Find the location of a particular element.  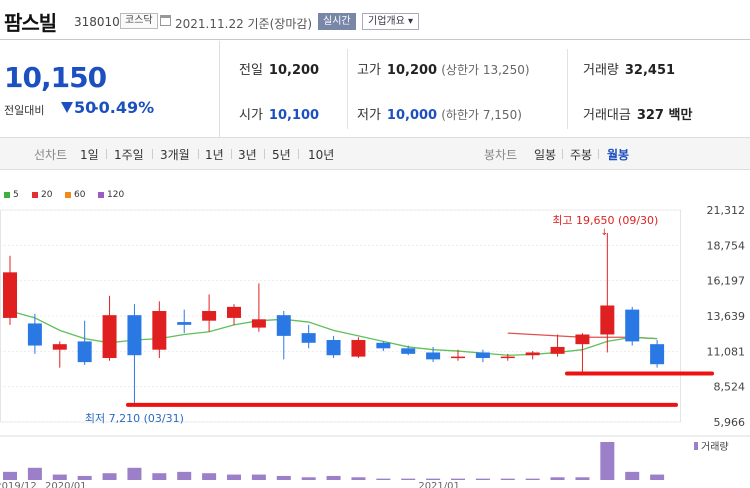

tab-1-year: 1년 is located at coordinates (214, 155).